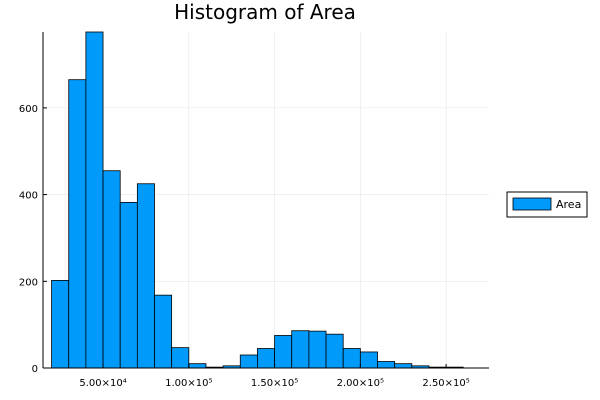 Image resolution: width=600 pixels, height=400 pixels. Describe the element at coordinates (360, 383) in the screenshot. I see `x-tick-label: 2.00×10⁵` at that location.